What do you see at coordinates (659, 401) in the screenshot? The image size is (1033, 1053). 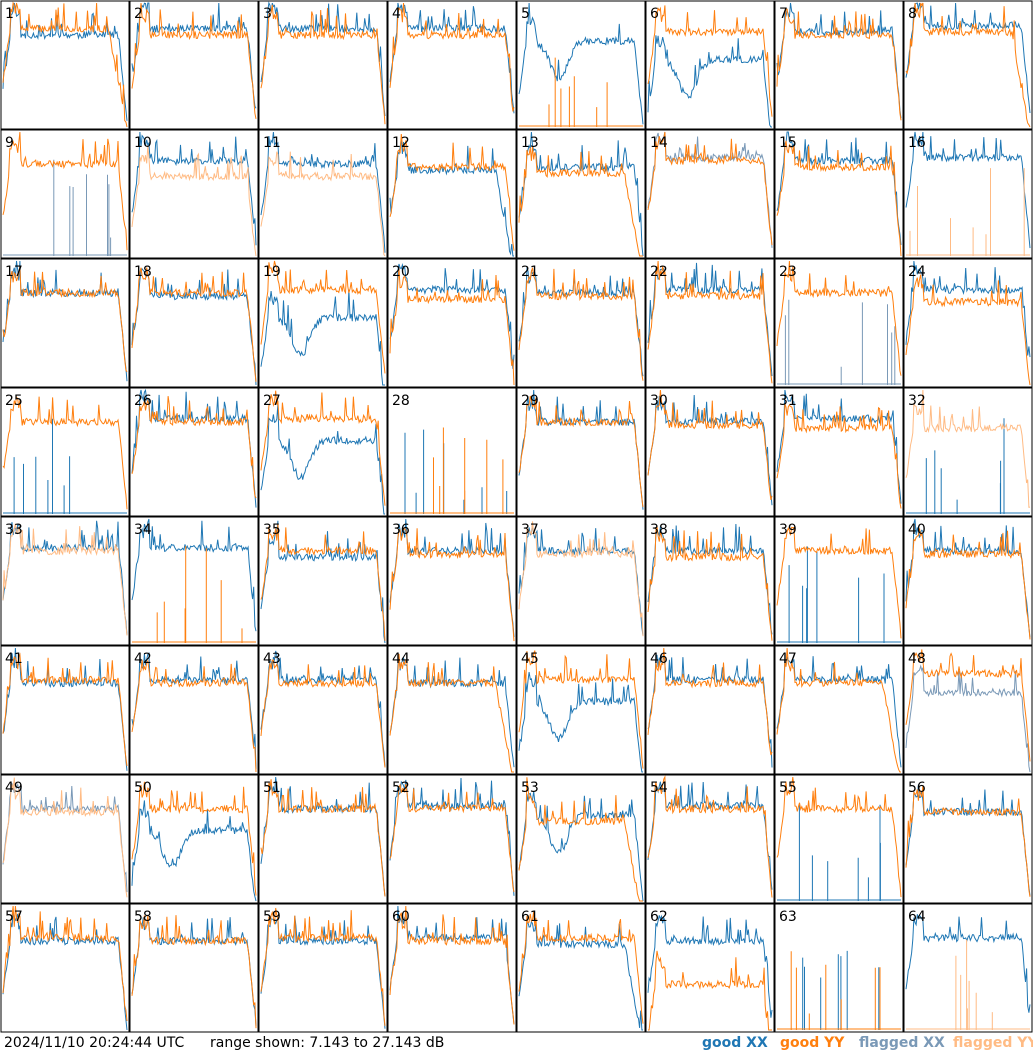 I see `panel-label: 30` at bounding box center [659, 401].